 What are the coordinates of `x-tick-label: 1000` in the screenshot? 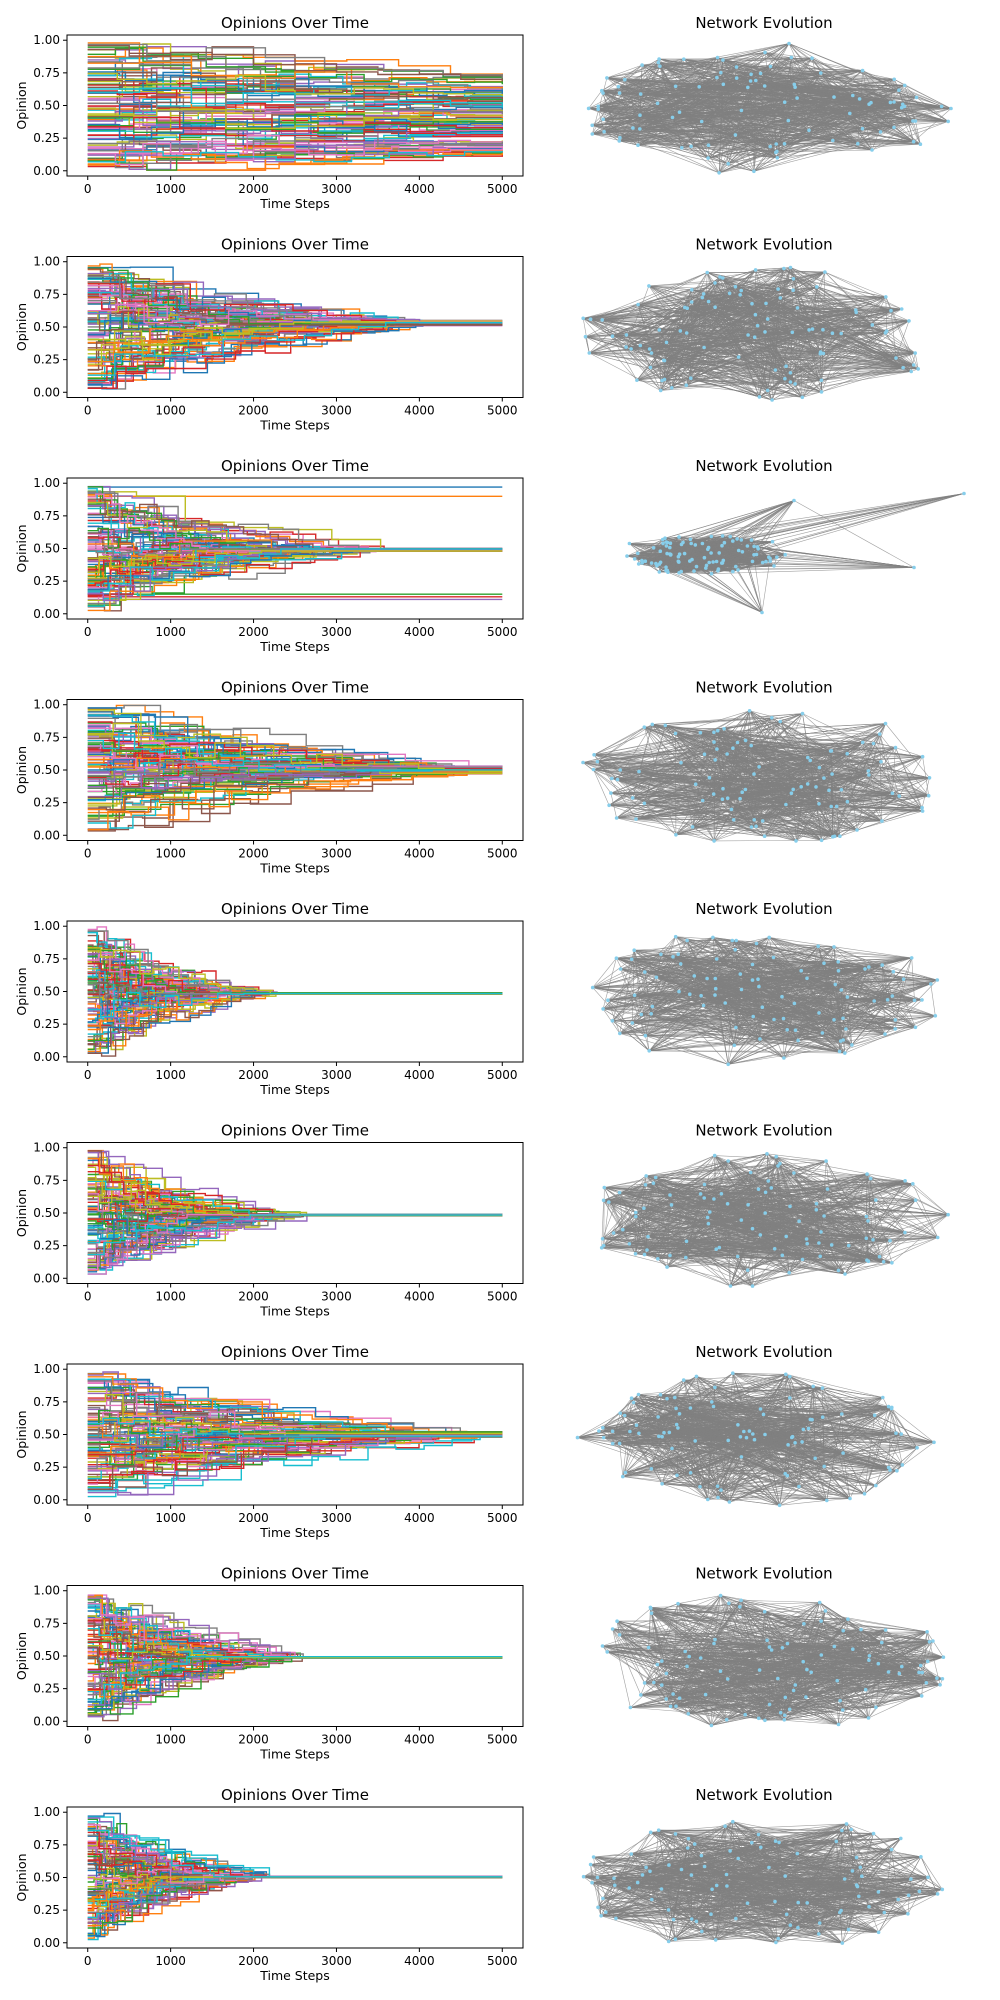 It's located at (170, 854).